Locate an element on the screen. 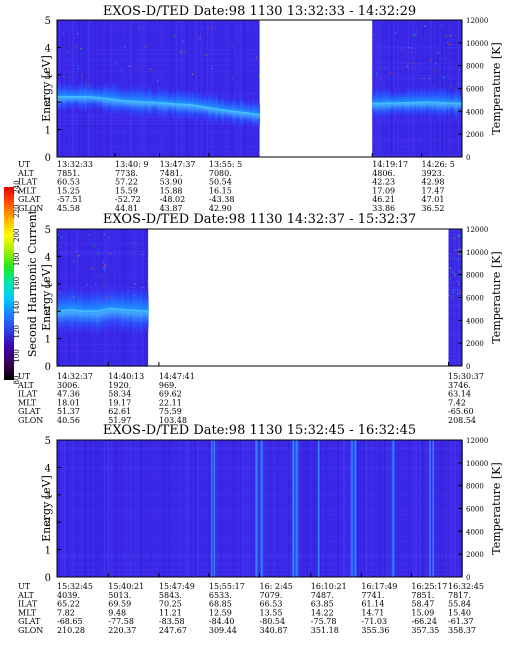  orbit-row-label: ILAT is located at coordinates (28, 394).